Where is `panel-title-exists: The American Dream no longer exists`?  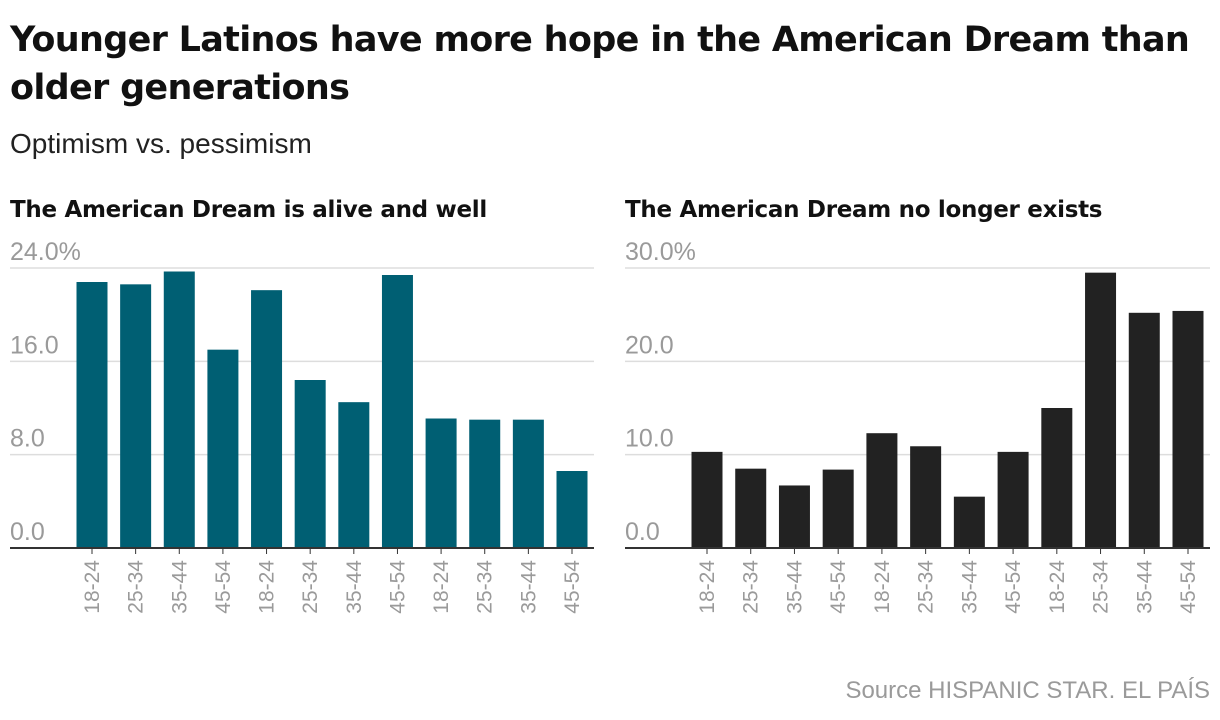
panel-title-exists: The American Dream no longer exists is located at coordinates (863, 210).